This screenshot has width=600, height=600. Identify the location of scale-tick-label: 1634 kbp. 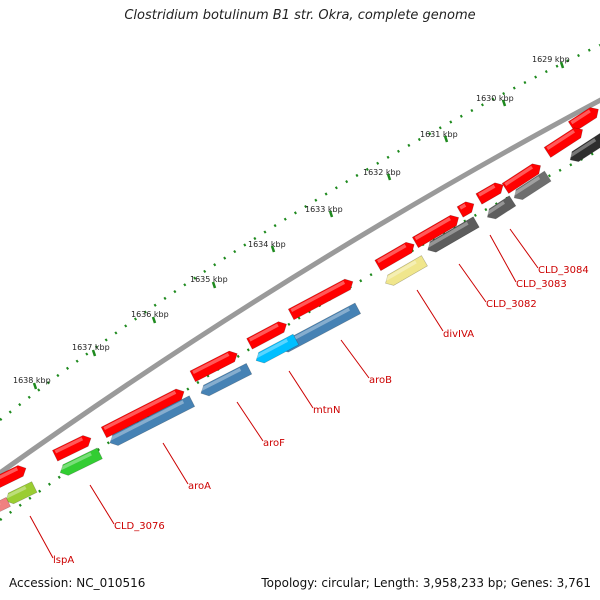
(267, 244).